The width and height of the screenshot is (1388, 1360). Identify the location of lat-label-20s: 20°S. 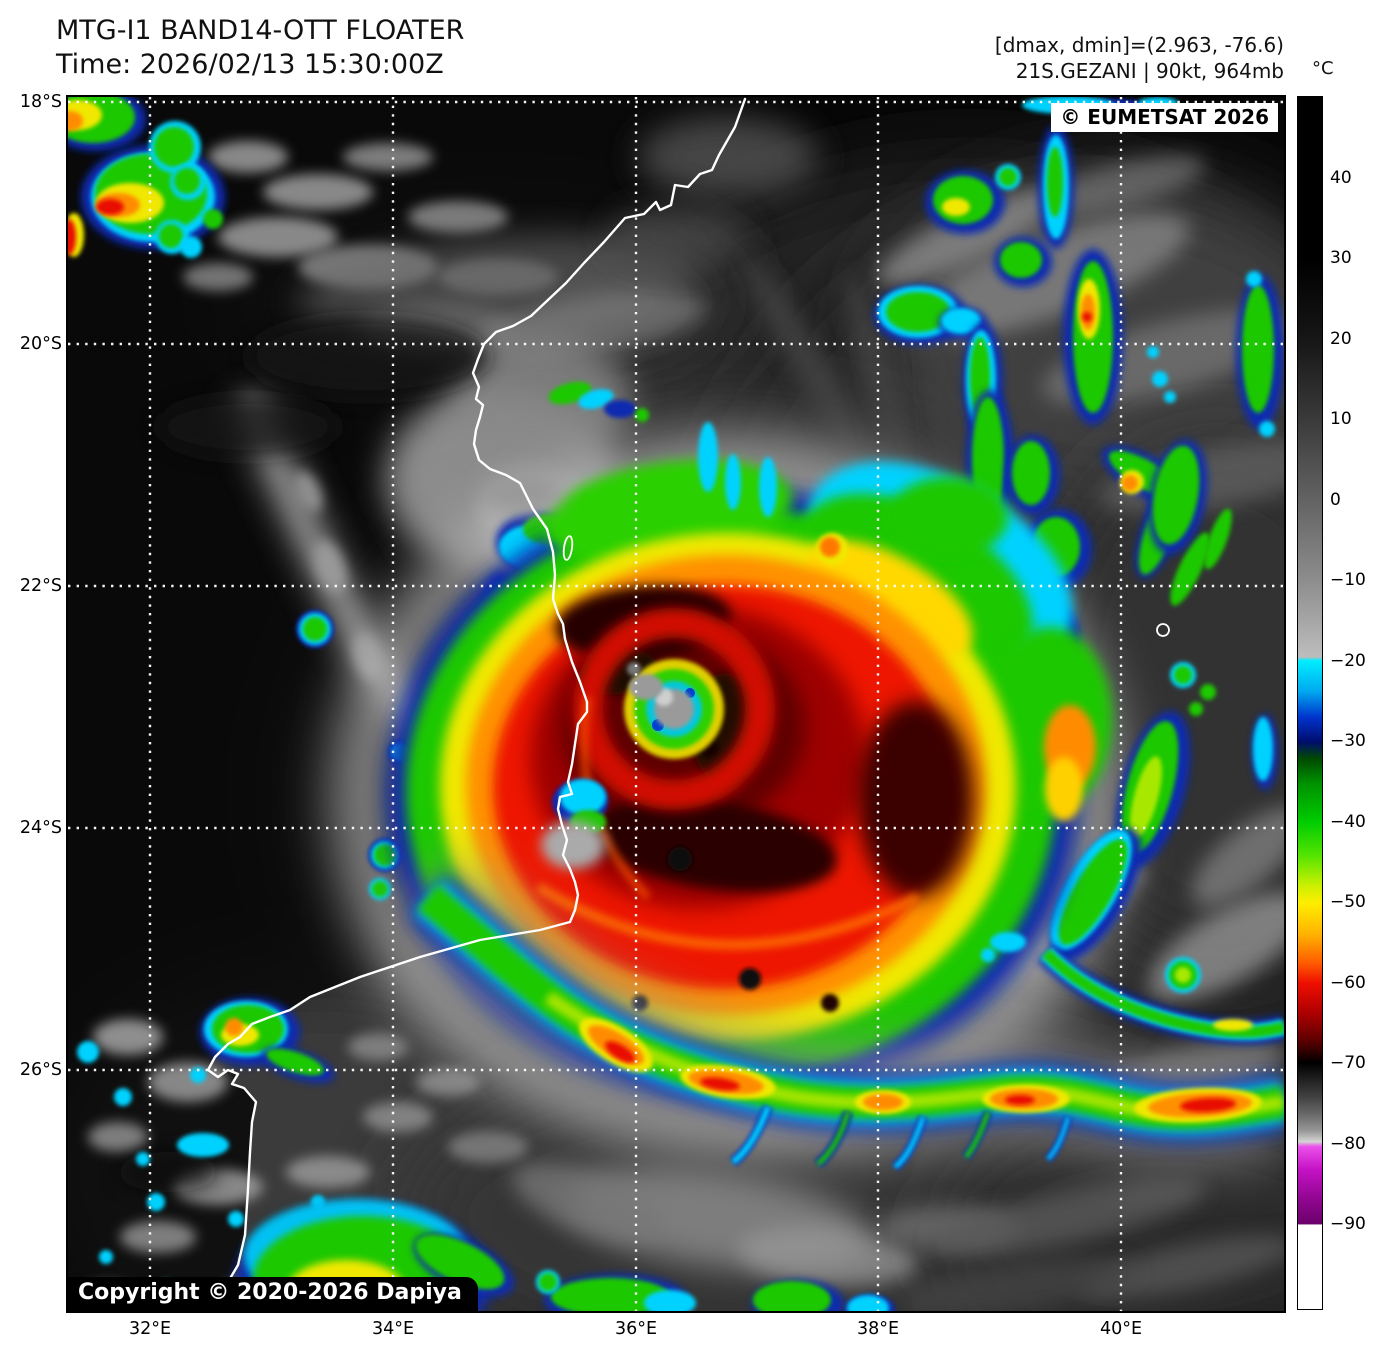
(40, 344).